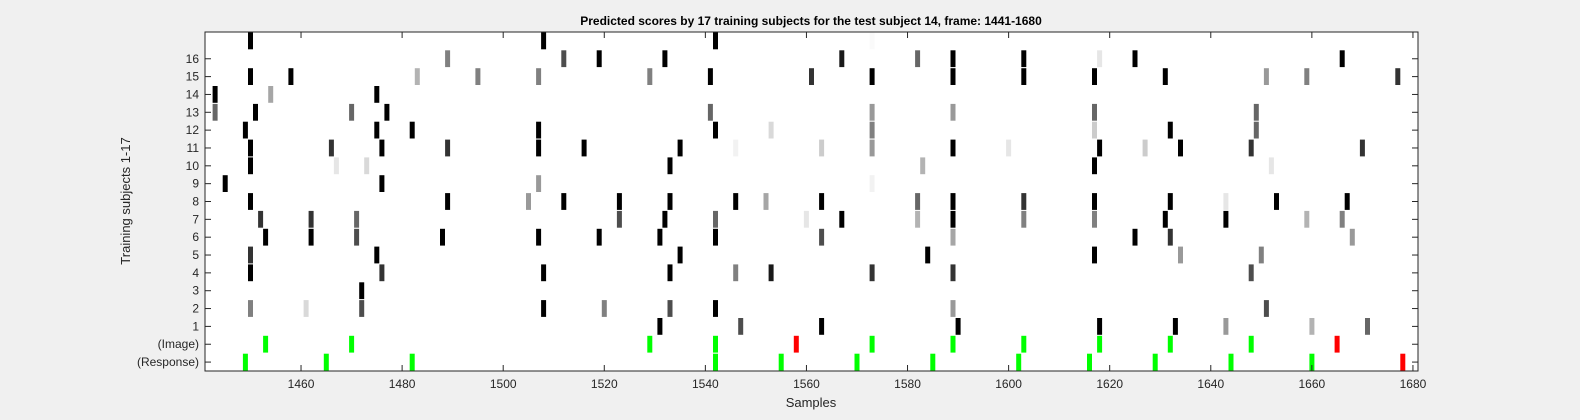 This screenshot has height=420, width=1580. I want to click on x-tick-label: 1600, so click(1008, 384).